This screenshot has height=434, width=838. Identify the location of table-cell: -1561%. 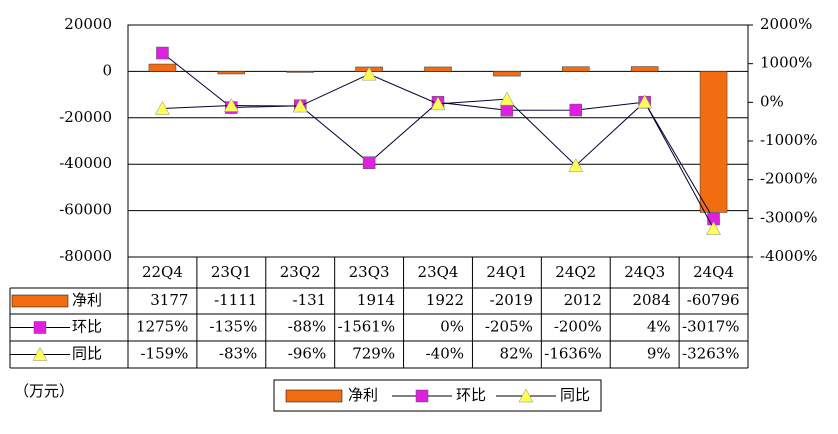
(367, 327).